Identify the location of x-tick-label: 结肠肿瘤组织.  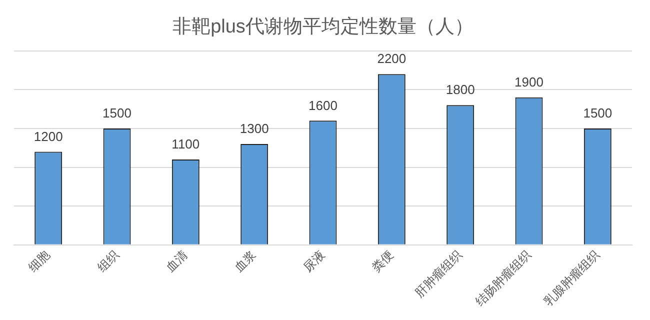
(503, 278).